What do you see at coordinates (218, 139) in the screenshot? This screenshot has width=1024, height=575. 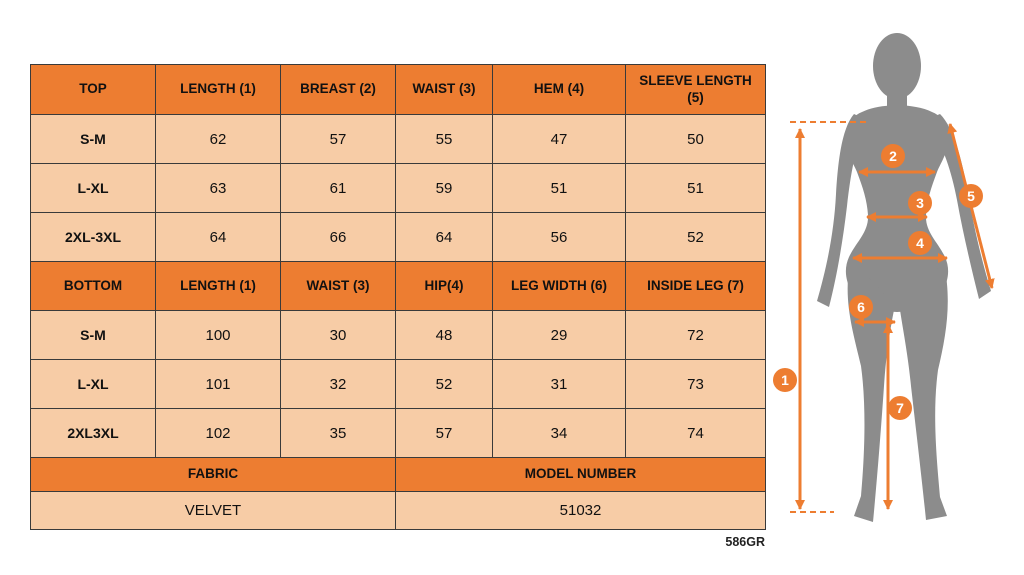 I see `measurement-cell: 62` at bounding box center [218, 139].